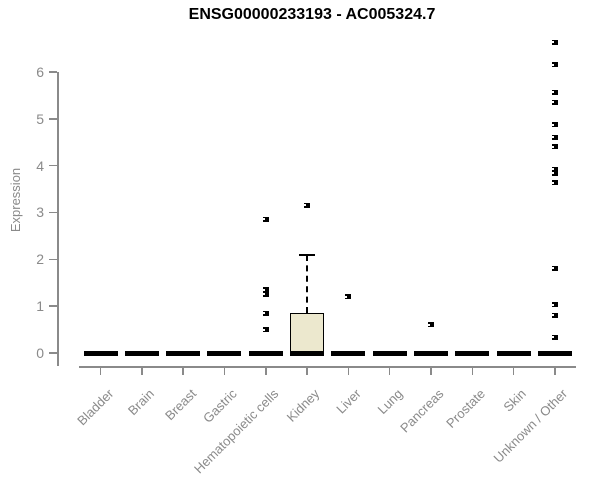  I want to click on y-tick-label: 1, so click(40, 306).